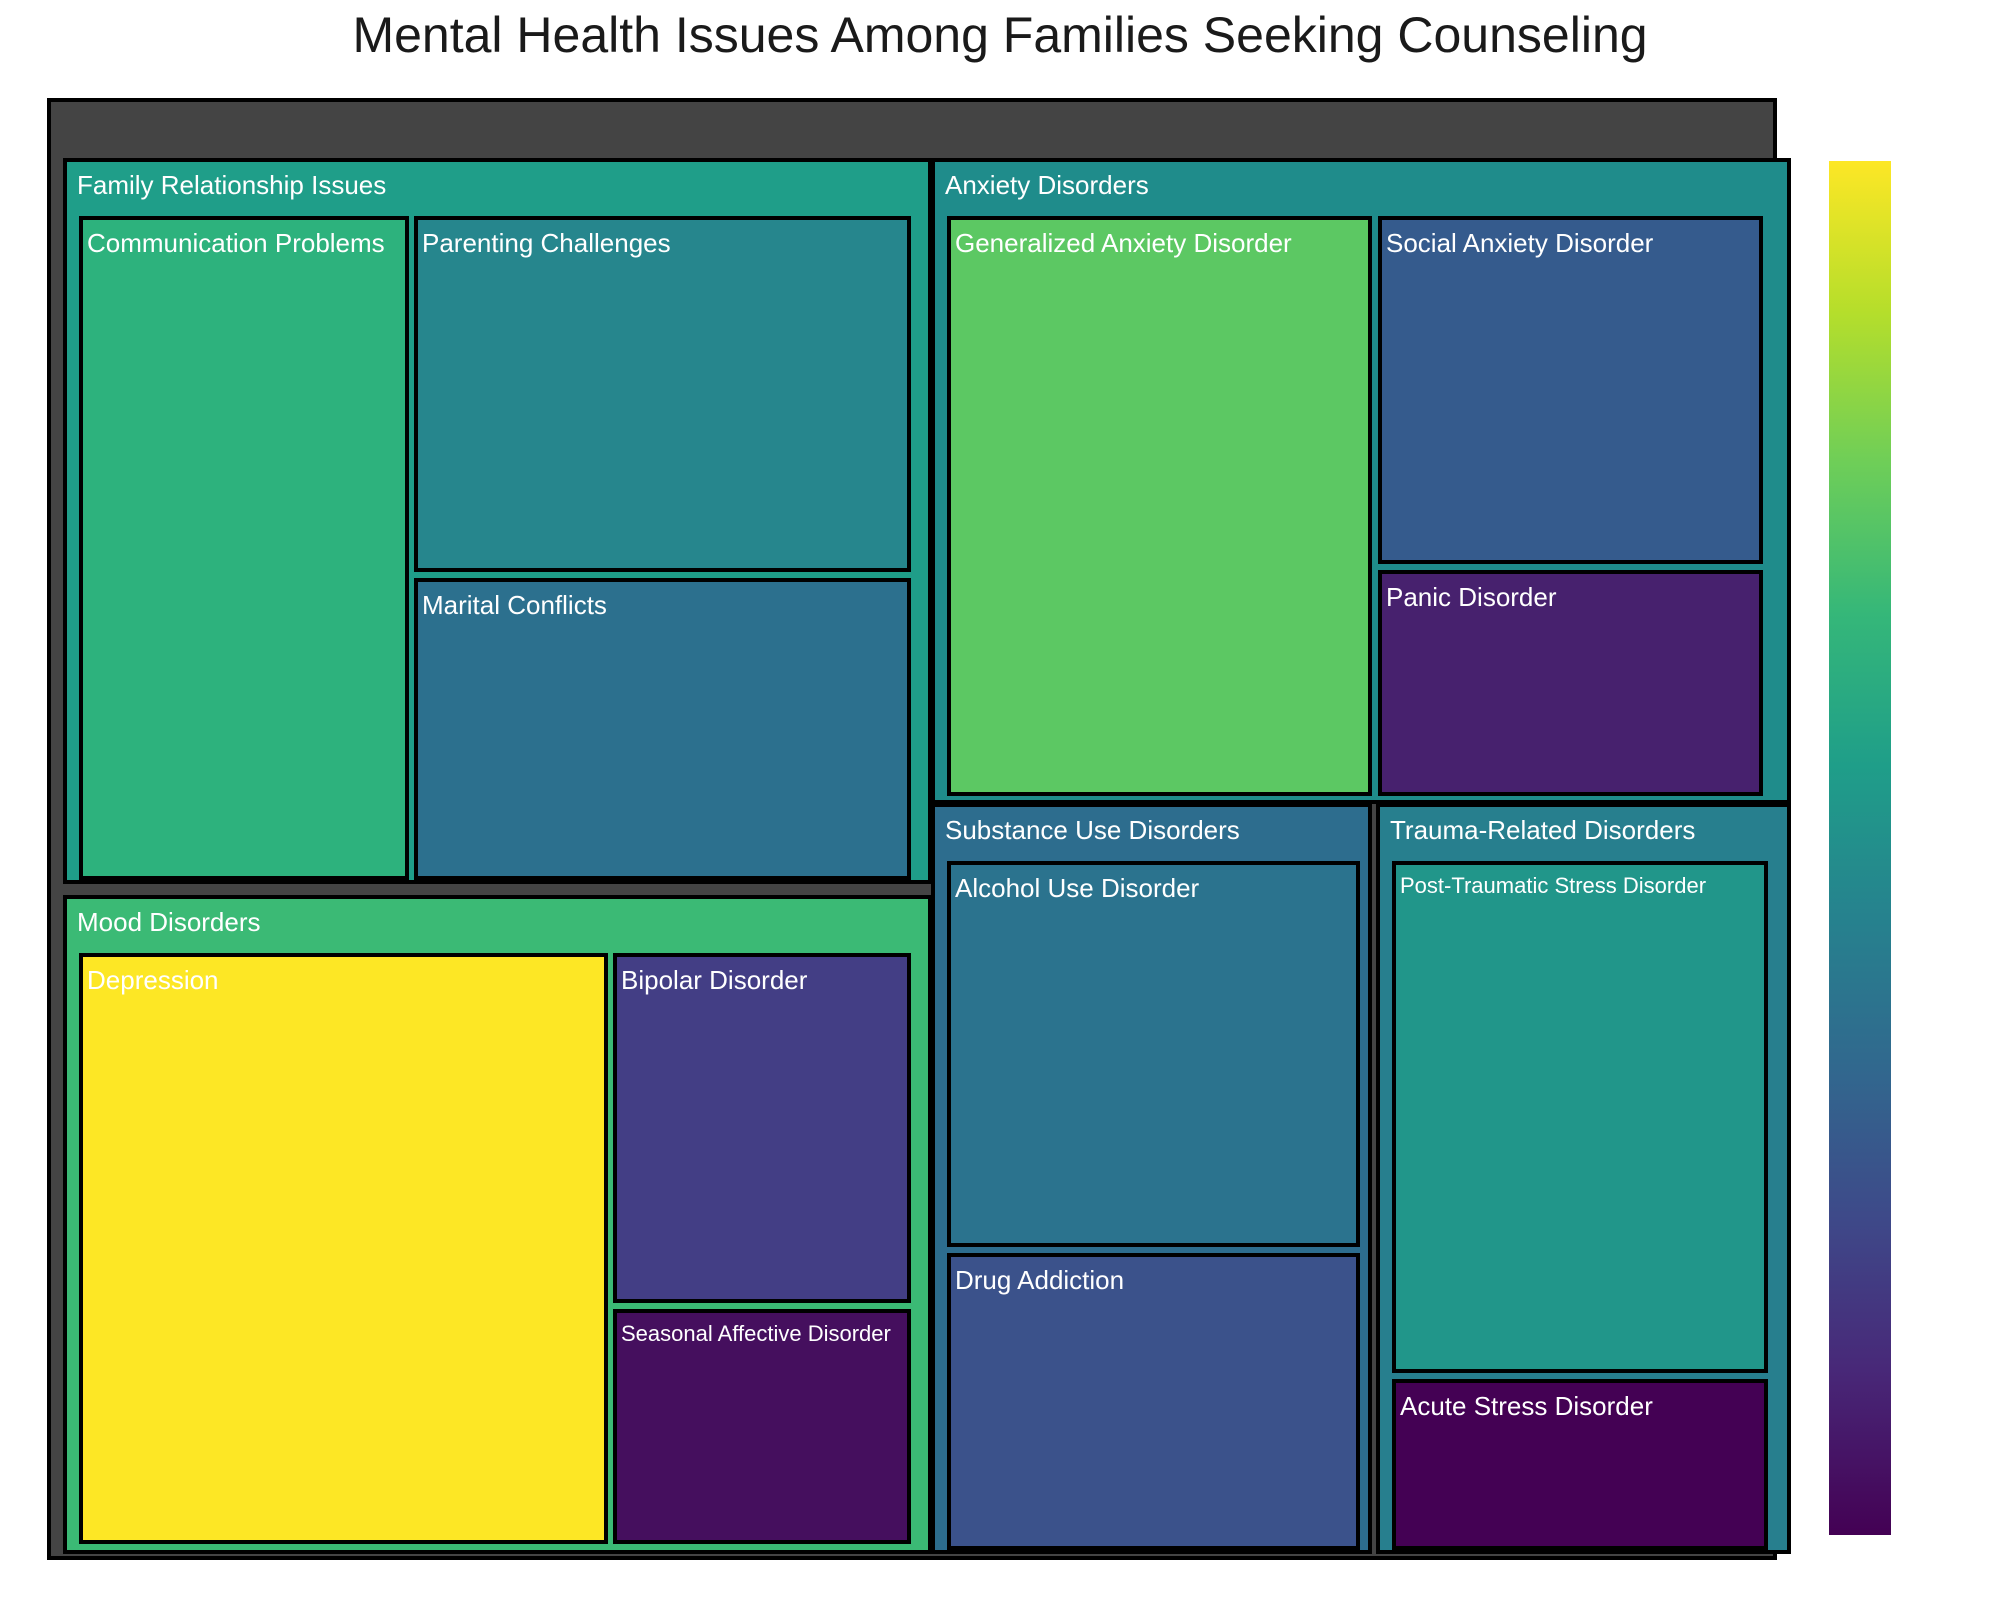 This screenshot has height=1600, width=2000. What do you see at coordinates (1092, 830) in the screenshot?
I see `group-label: Substance Use Disorders` at bounding box center [1092, 830].